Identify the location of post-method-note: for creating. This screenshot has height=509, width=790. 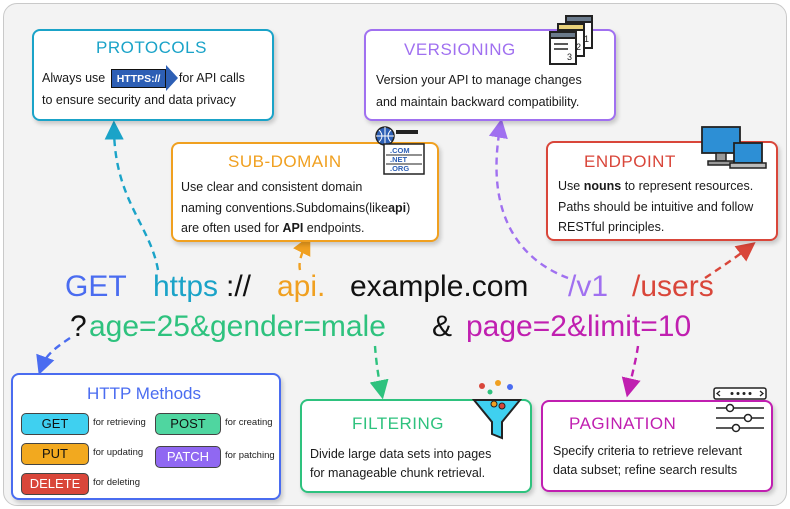
(249, 422).